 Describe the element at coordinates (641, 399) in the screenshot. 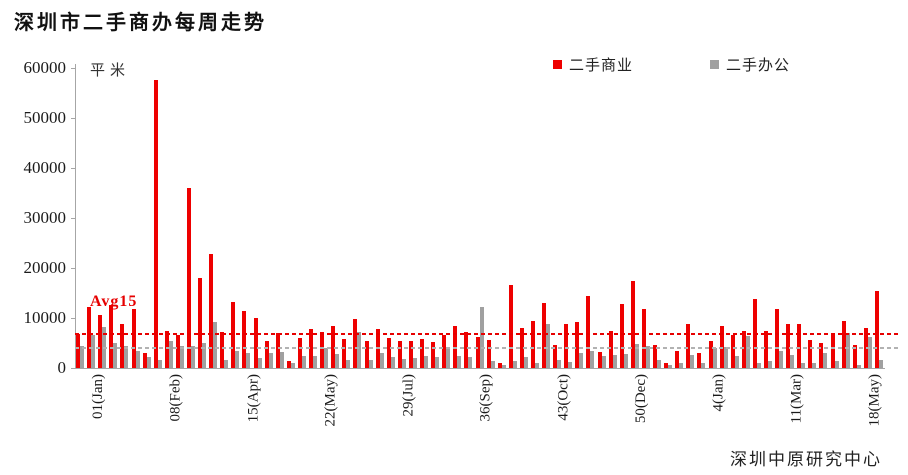

I see `x-tick-label: 50(Dec)` at that location.